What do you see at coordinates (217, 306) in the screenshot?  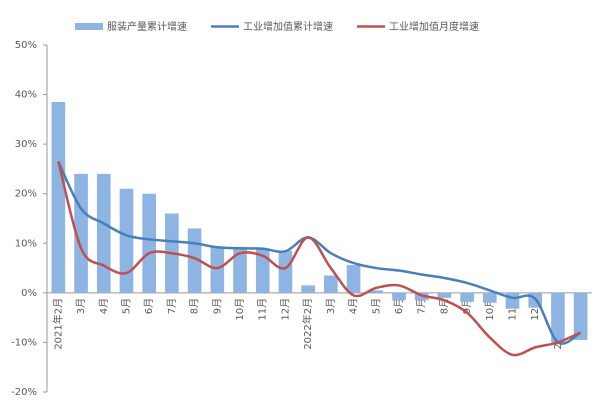 I see `x-tick-label: 9月` at bounding box center [217, 306].